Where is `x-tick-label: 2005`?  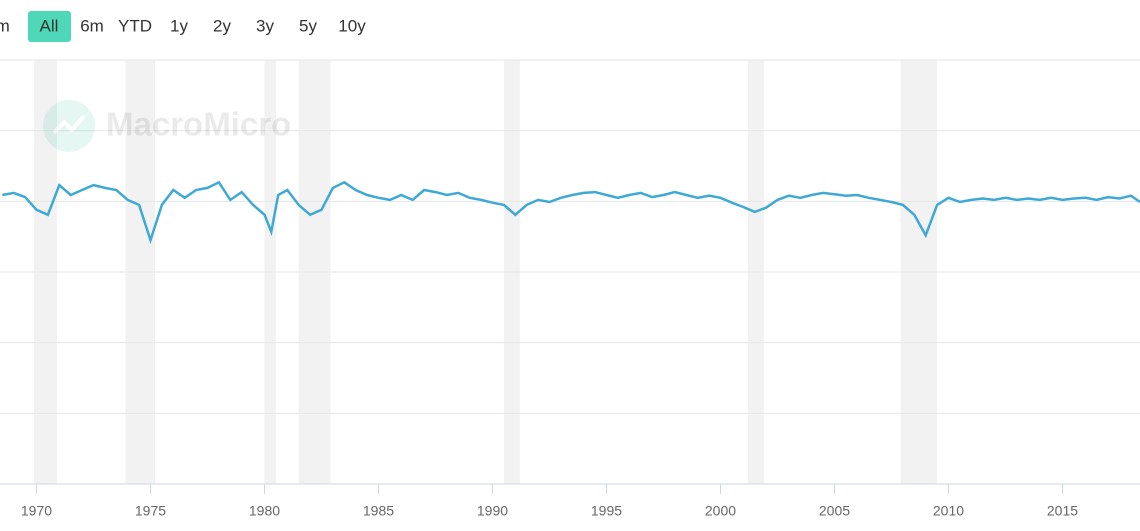 x-tick-label: 2005 is located at coordinates (834, 511).